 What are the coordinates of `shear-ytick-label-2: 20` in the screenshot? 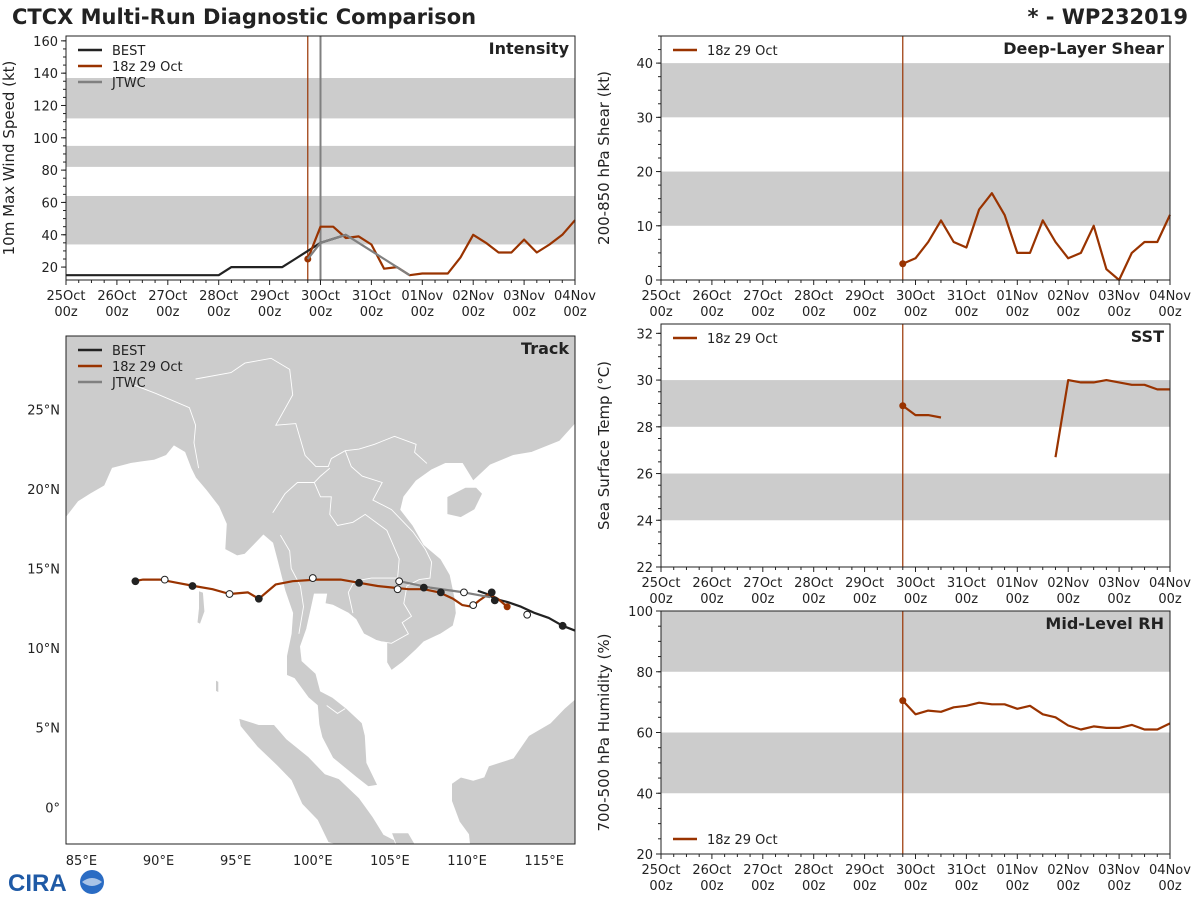 It's located at (644, 173).